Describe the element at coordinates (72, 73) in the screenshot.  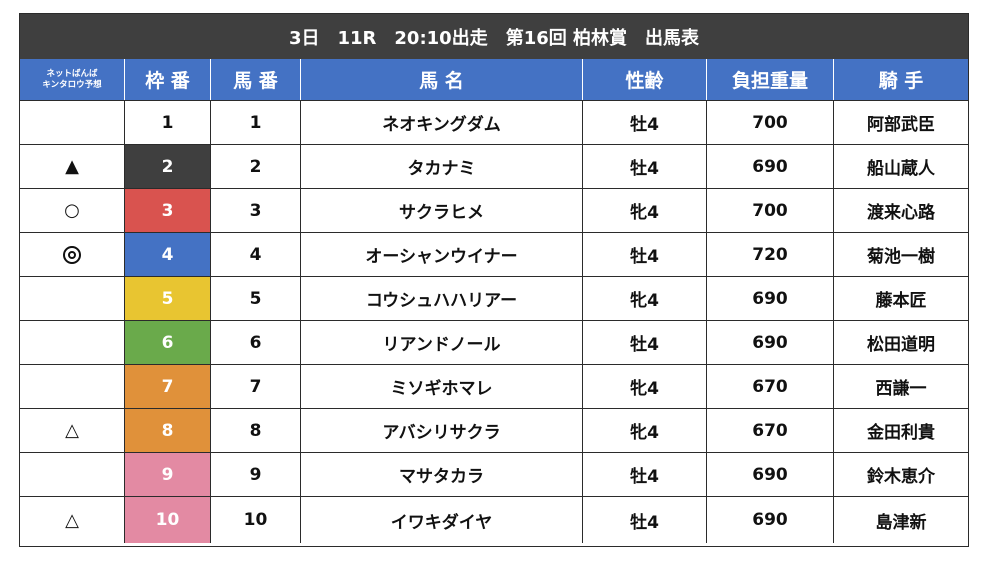
I see `header-prediction-line1: ネットばんば` at that location.